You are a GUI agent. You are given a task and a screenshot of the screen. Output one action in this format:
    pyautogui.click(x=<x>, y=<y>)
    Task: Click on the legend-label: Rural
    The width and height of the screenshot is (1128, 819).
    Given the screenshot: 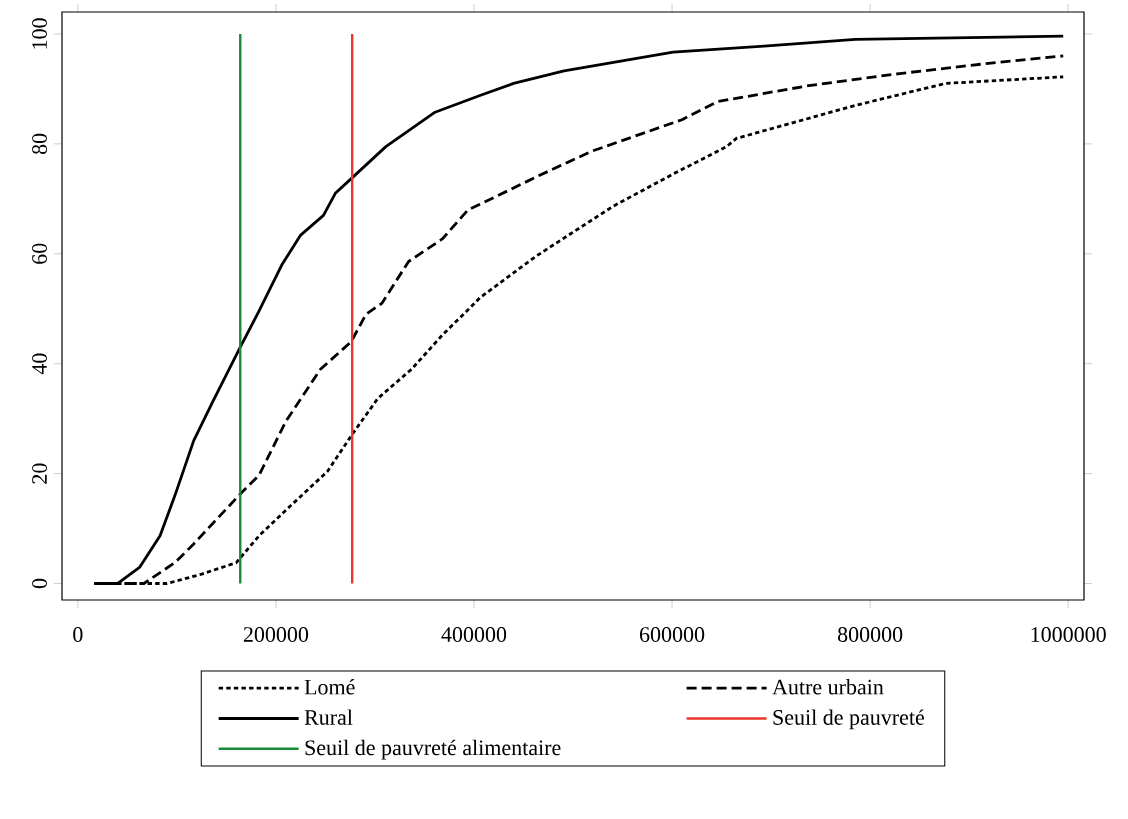 What is the action you would take?
    pyautogui.click(x=328, y=717)
    